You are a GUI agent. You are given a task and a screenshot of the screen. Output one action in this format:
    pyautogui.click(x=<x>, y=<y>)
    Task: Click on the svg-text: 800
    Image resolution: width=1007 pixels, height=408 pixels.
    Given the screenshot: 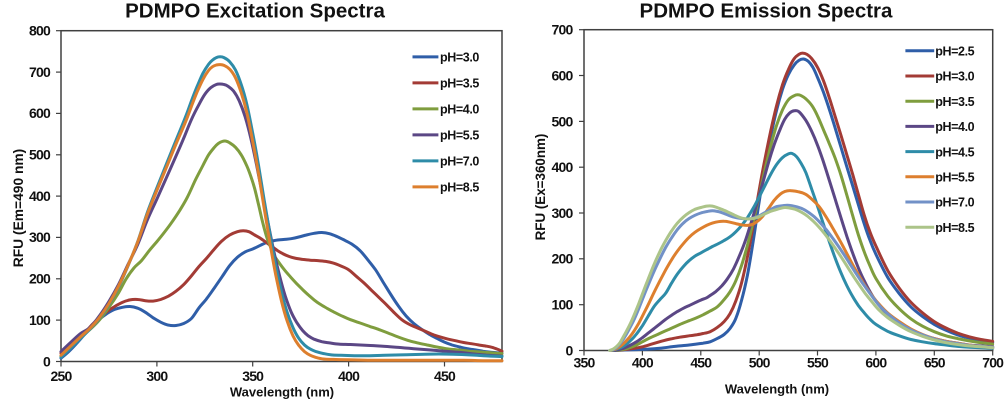 What is the action you would take?
    pyautogui.click(x=40, y=31)
    